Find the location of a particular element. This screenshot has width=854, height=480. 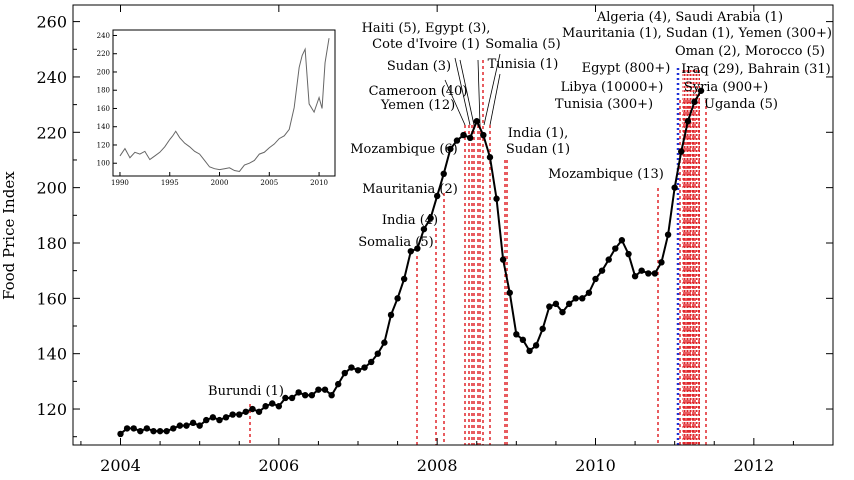

event-label: Cote d'Ivoire (1) is located at coordinates (426, 44).